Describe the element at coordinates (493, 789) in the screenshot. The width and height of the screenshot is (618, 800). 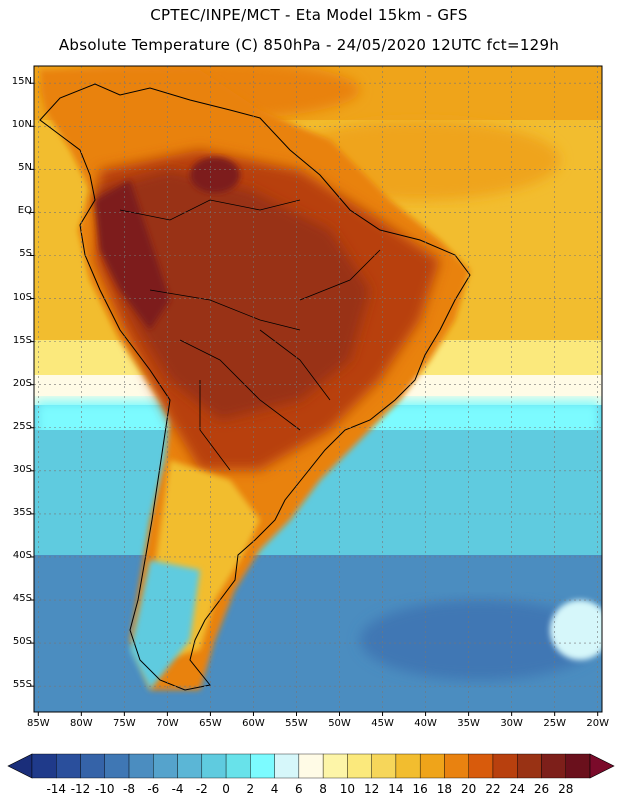
I see `colorbar-label: 22` at that location.